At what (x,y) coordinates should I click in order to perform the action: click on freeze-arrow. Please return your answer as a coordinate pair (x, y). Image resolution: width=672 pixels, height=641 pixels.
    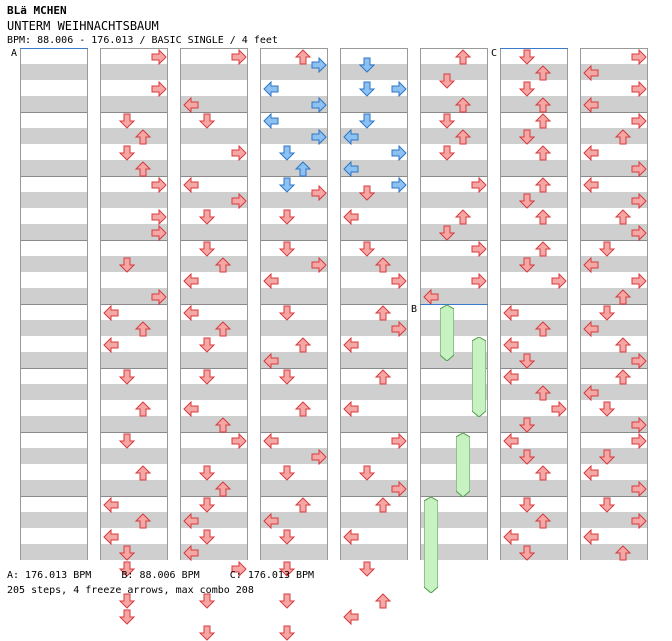
    Looking at the image, I should click on (431, 545).